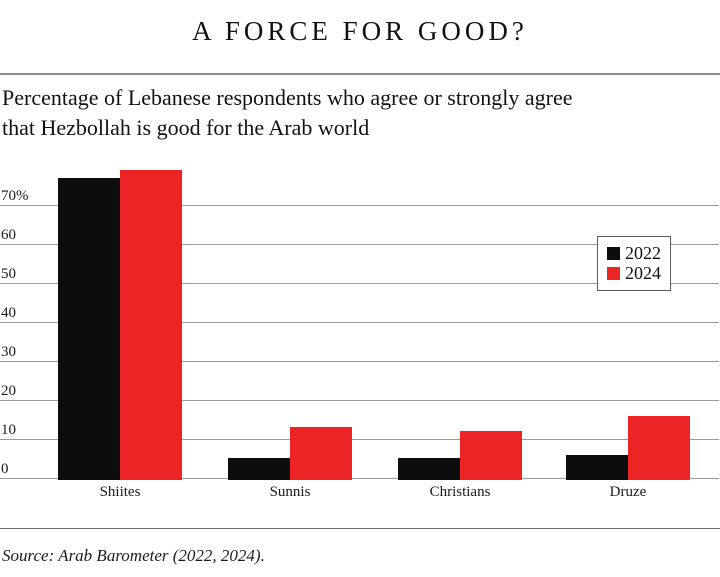  I want to click on top-divider, so click(360, 74).